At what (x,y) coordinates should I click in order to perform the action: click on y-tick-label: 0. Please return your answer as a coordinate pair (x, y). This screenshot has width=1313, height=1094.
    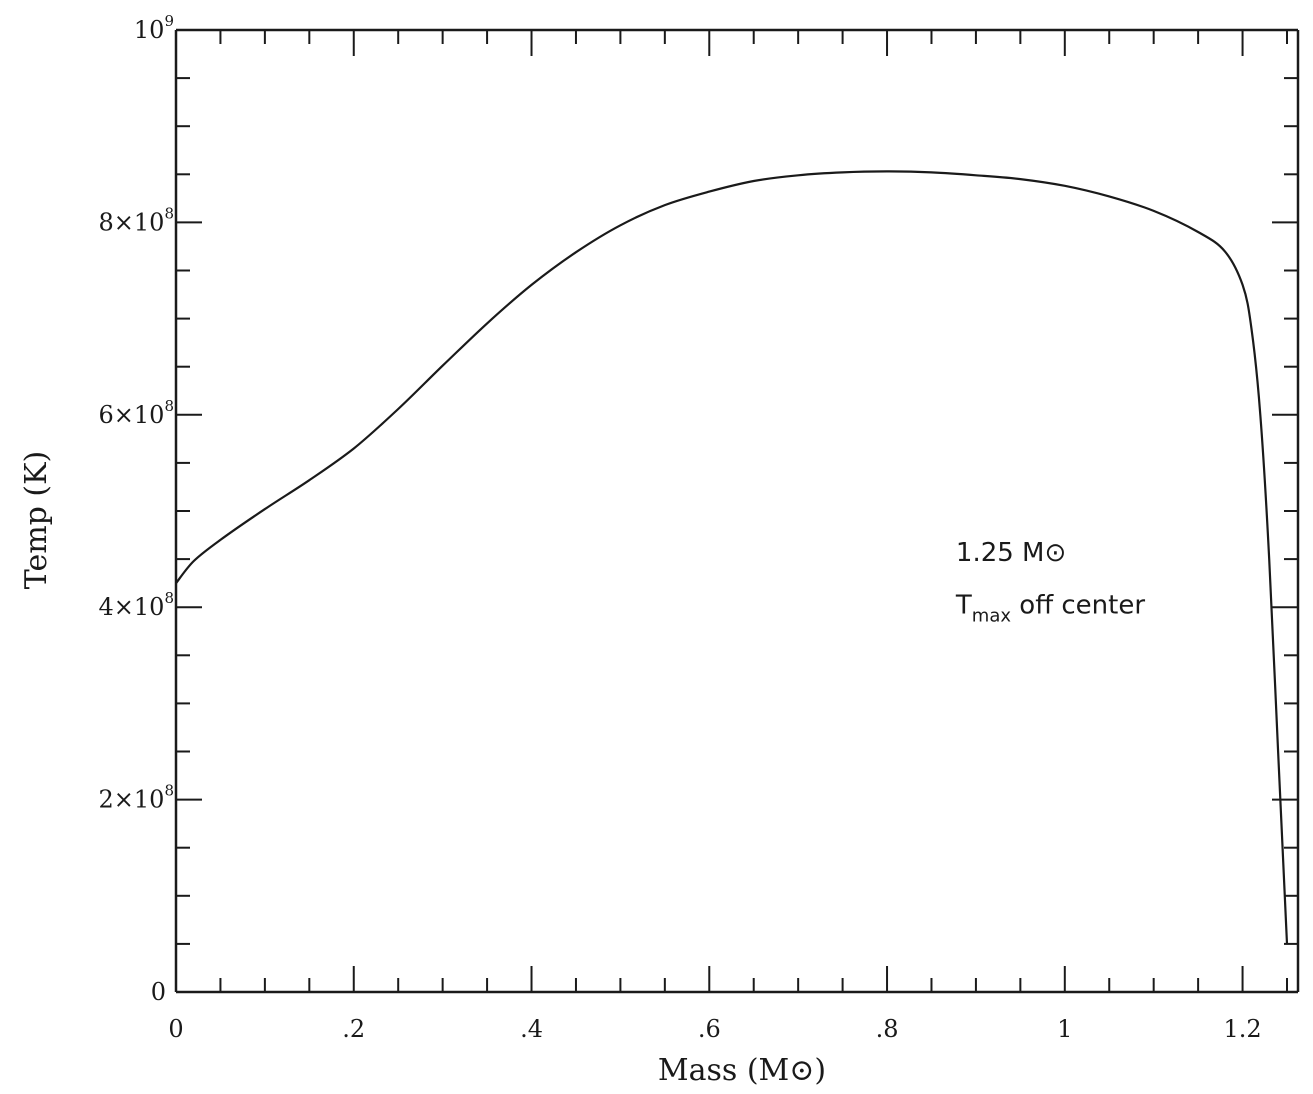
    Looking at the image, I should click on (158, 992).